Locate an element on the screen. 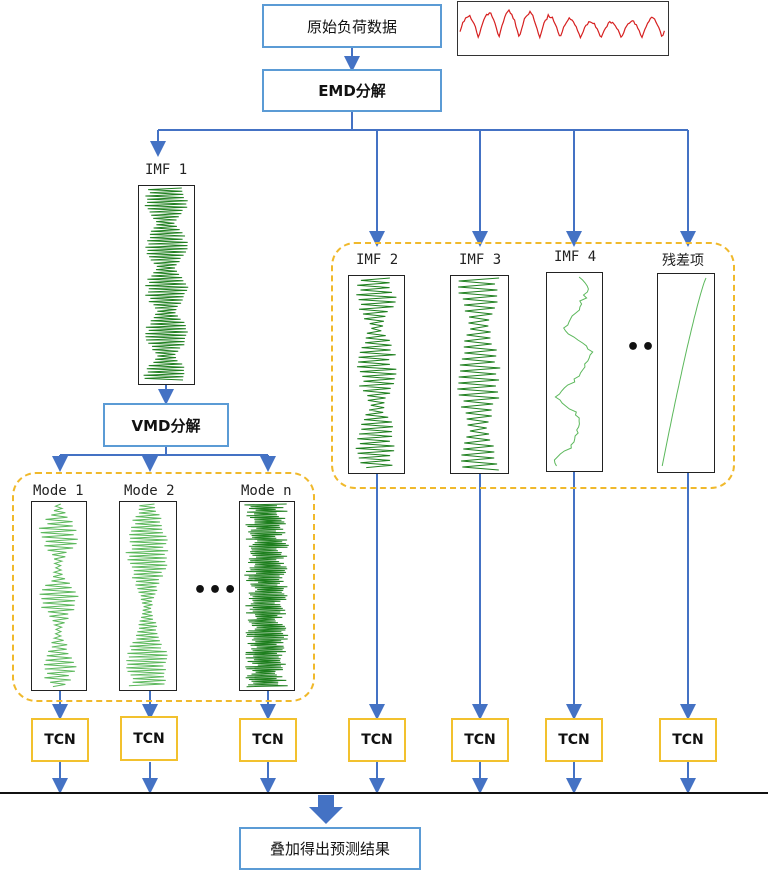  imf3-signal is located at coordinates (479, 374).